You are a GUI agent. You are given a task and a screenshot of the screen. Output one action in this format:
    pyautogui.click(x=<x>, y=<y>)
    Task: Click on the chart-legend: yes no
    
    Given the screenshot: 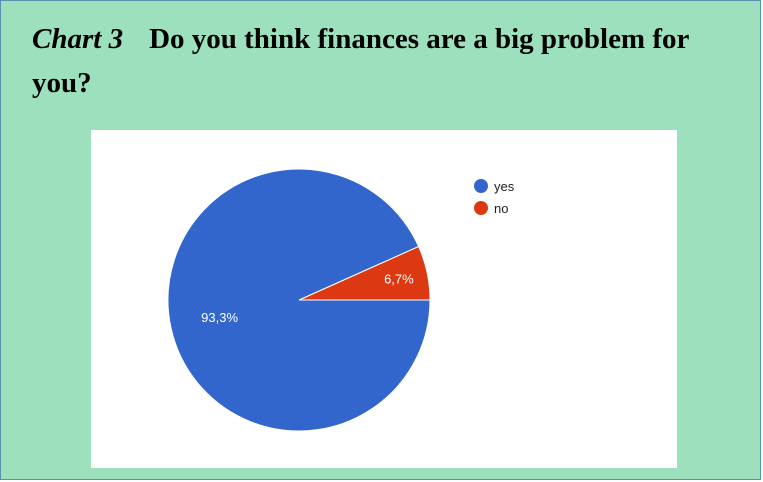 What is the action you would take?
    pyautogui.click(x=494, y=197)
    